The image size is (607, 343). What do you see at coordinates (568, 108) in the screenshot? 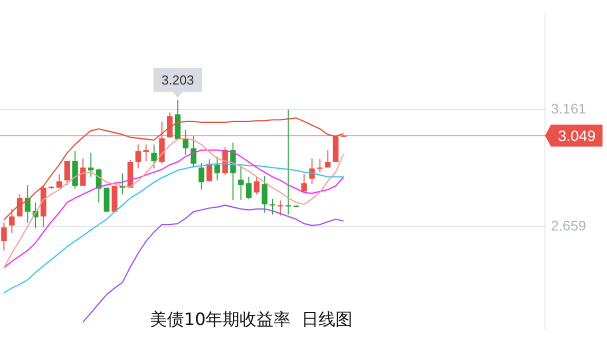
I see `y-tick-label: 3.161` at bounding box center [568, 108].